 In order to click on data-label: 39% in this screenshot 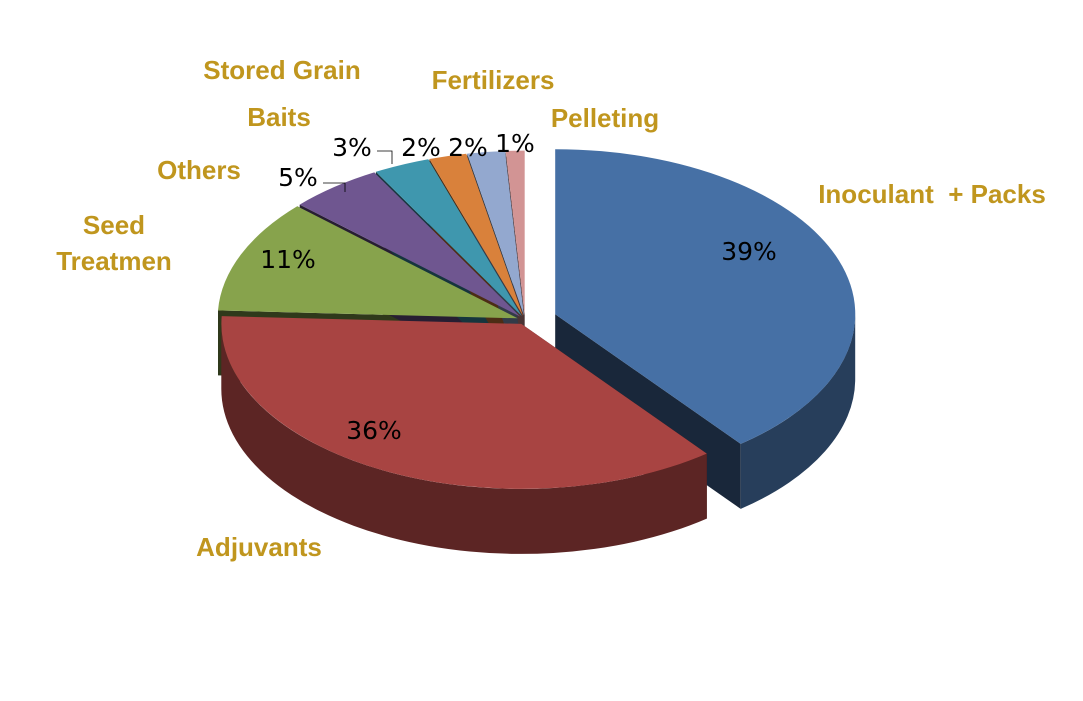, I will do `click(749, 251)`.